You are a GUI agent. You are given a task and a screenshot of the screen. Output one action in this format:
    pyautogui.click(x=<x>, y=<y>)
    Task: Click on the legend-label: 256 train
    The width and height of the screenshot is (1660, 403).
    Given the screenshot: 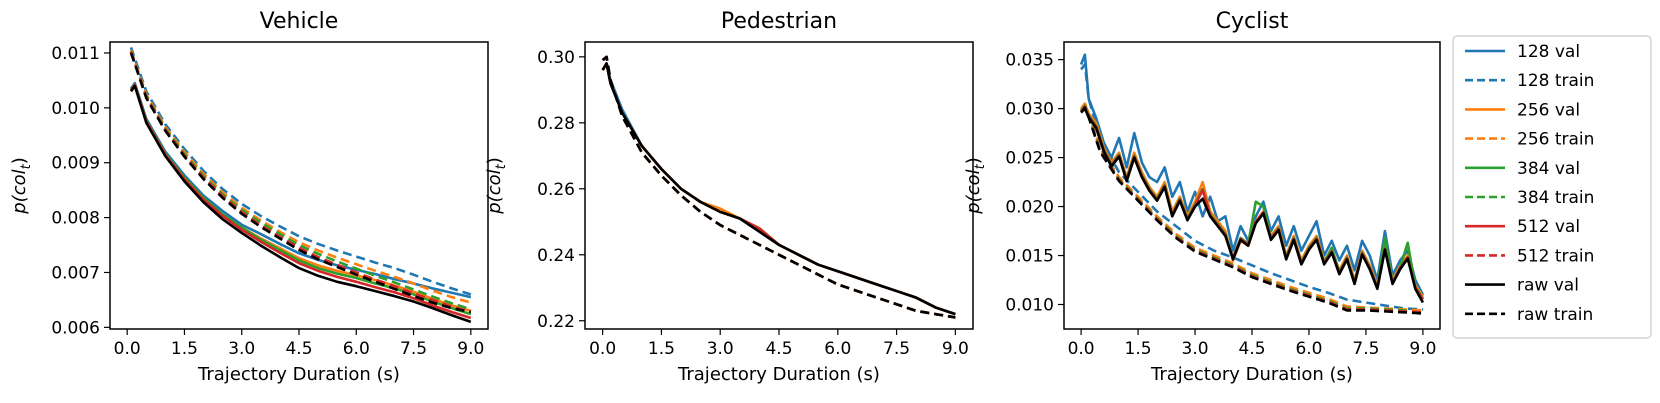 What is the action you would take?
    pyautogui.click(x=1555, y=140)
    